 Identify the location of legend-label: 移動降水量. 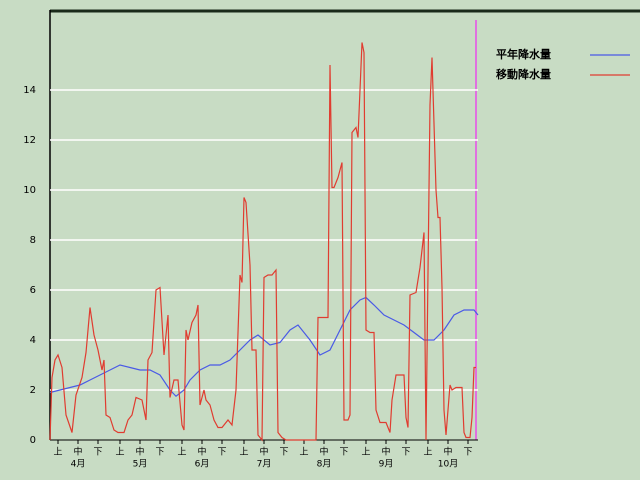
(523, 74).